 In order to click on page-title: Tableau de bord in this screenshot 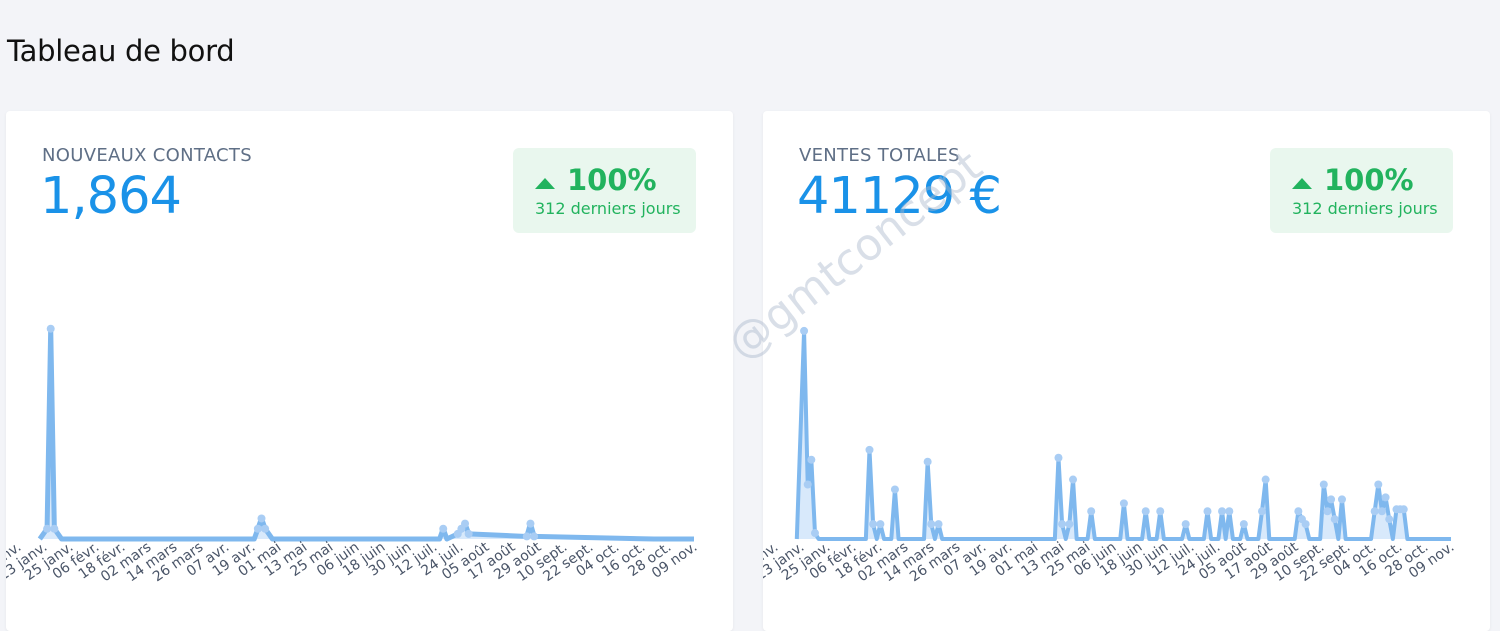, I will do `click(121, 51)`.